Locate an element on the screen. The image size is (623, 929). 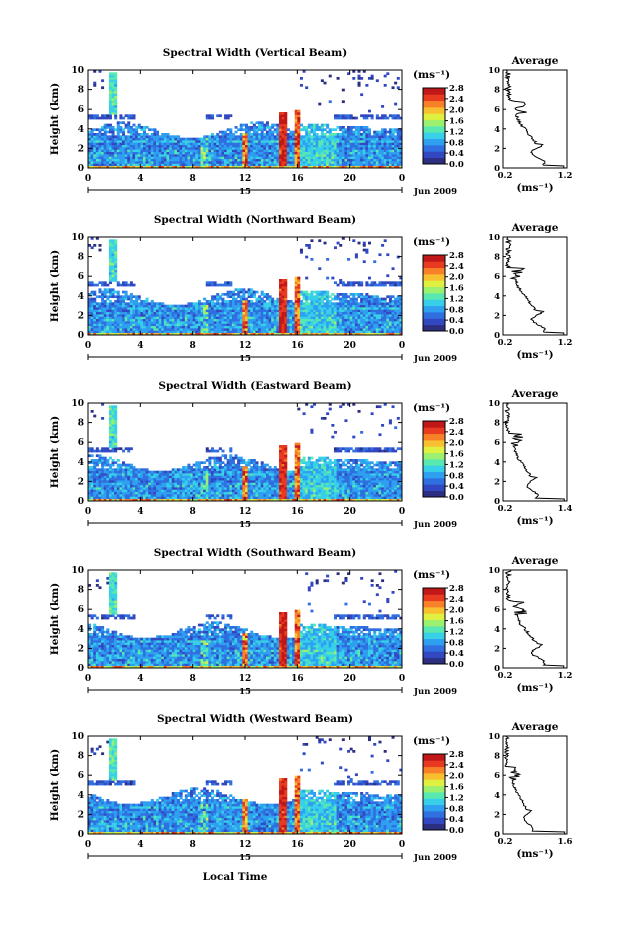
colorbar-tick-label: 1.6 is located at coordinates (456, 622).